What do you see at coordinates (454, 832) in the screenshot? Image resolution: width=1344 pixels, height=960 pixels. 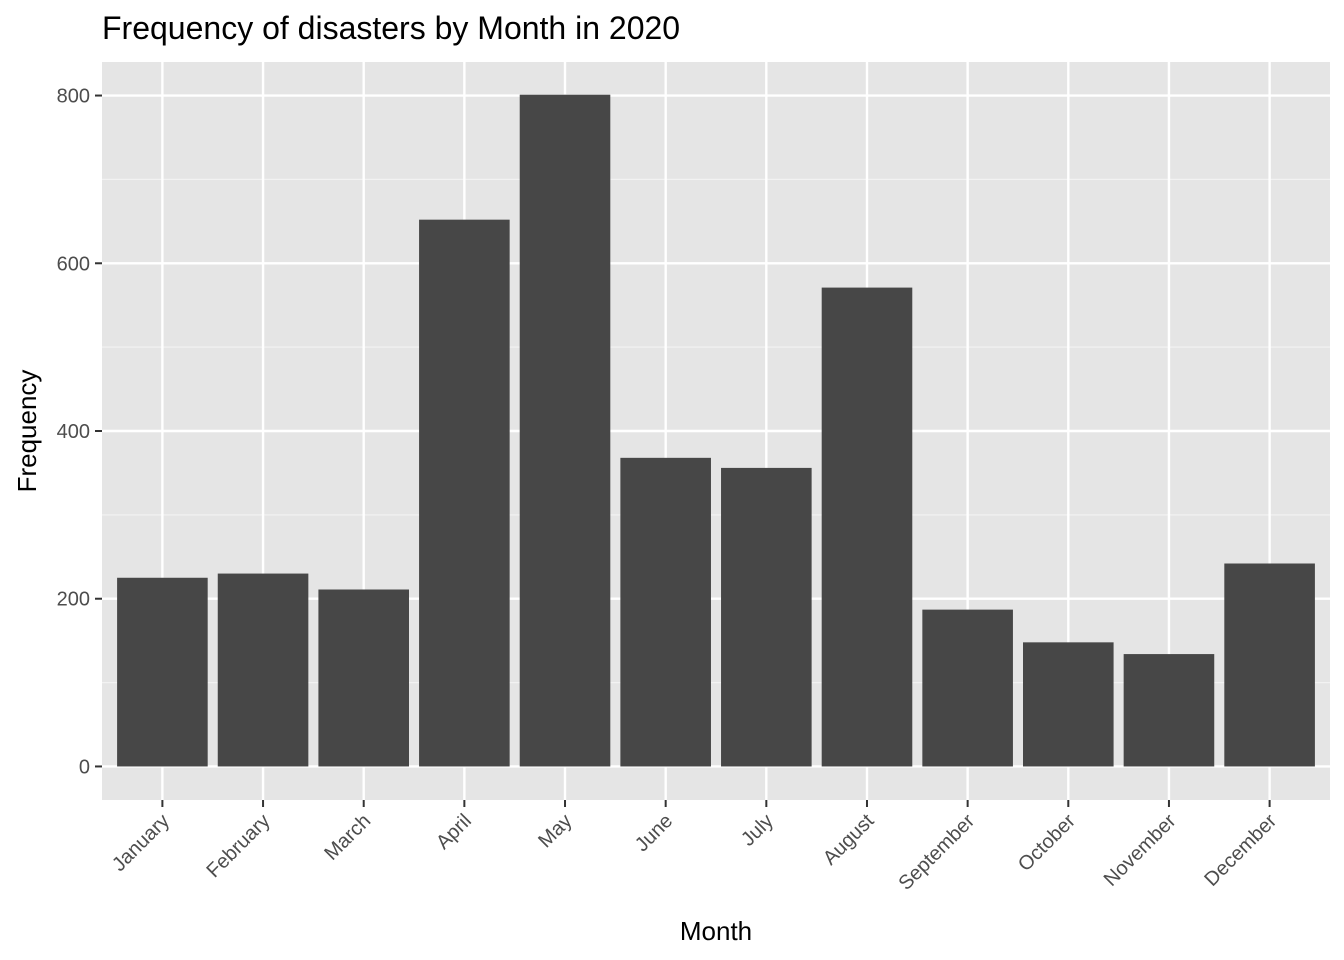 I see `x-tick-label: April` at bounding box center [454, 832].